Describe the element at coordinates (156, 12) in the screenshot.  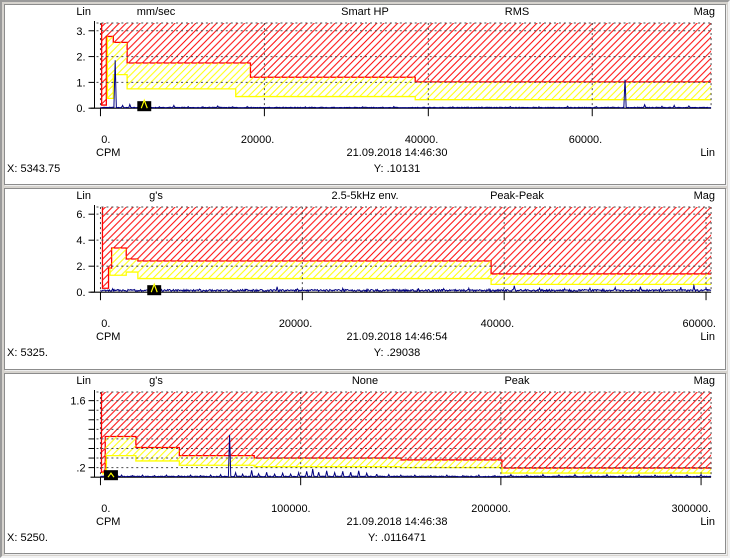
I see `unit-label: mm/sec` at that location.